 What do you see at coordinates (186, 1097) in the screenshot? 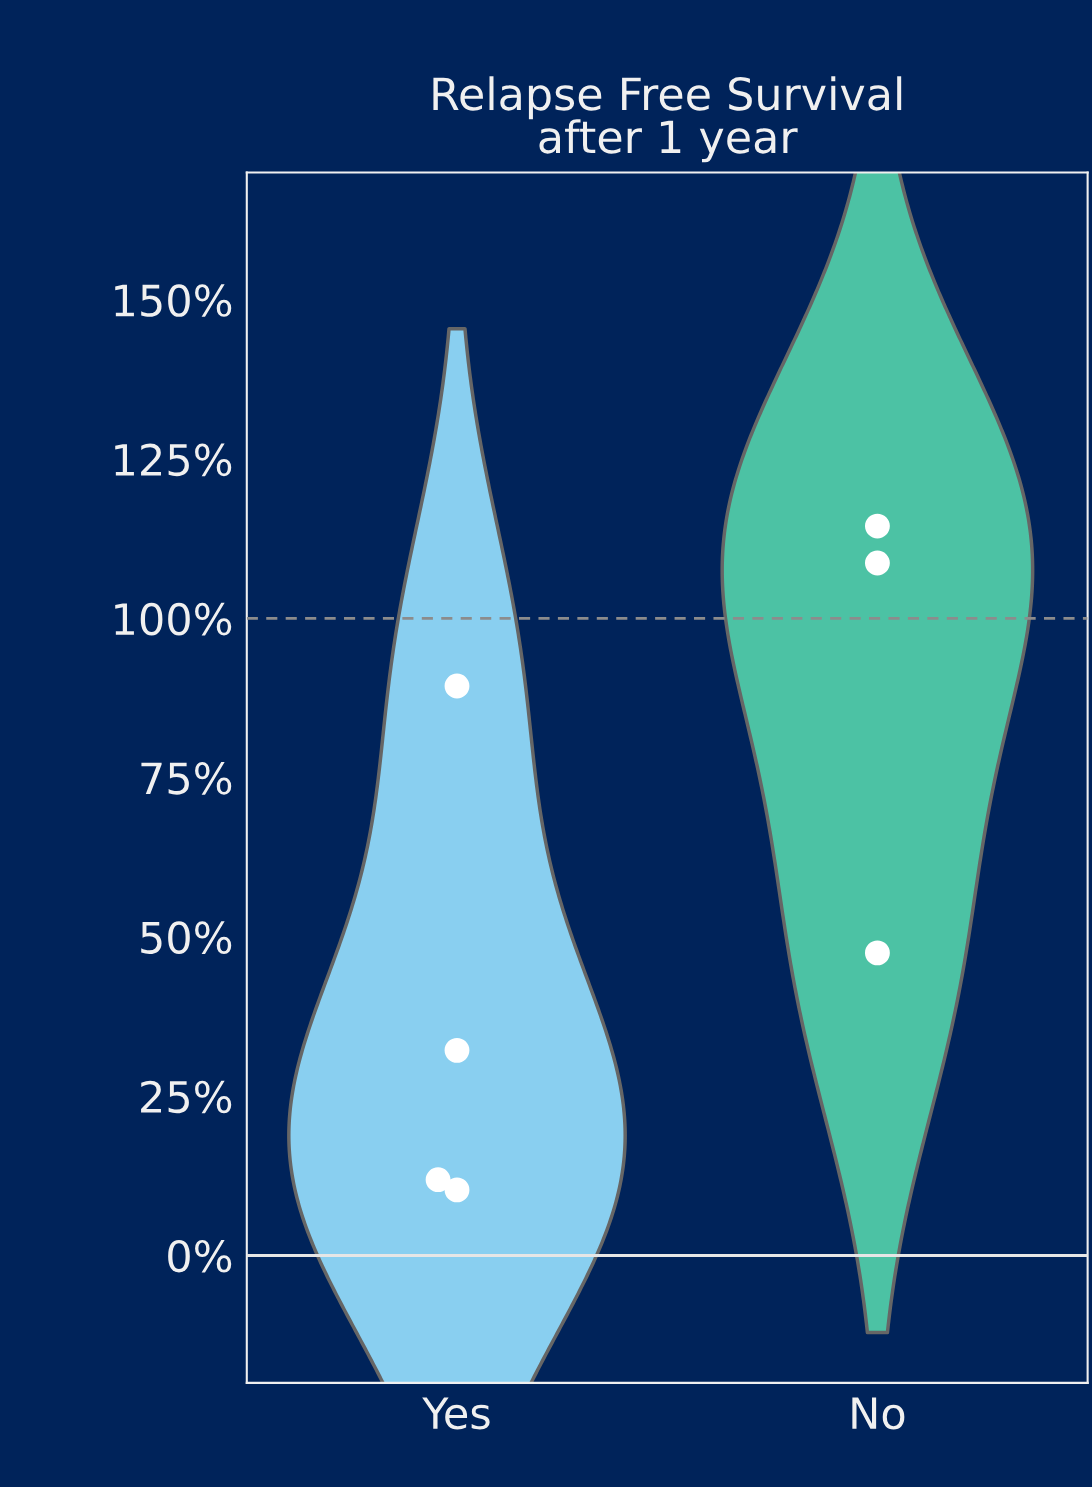
I see `y-tick-label: 25%` at bounding box center [186, 1097].